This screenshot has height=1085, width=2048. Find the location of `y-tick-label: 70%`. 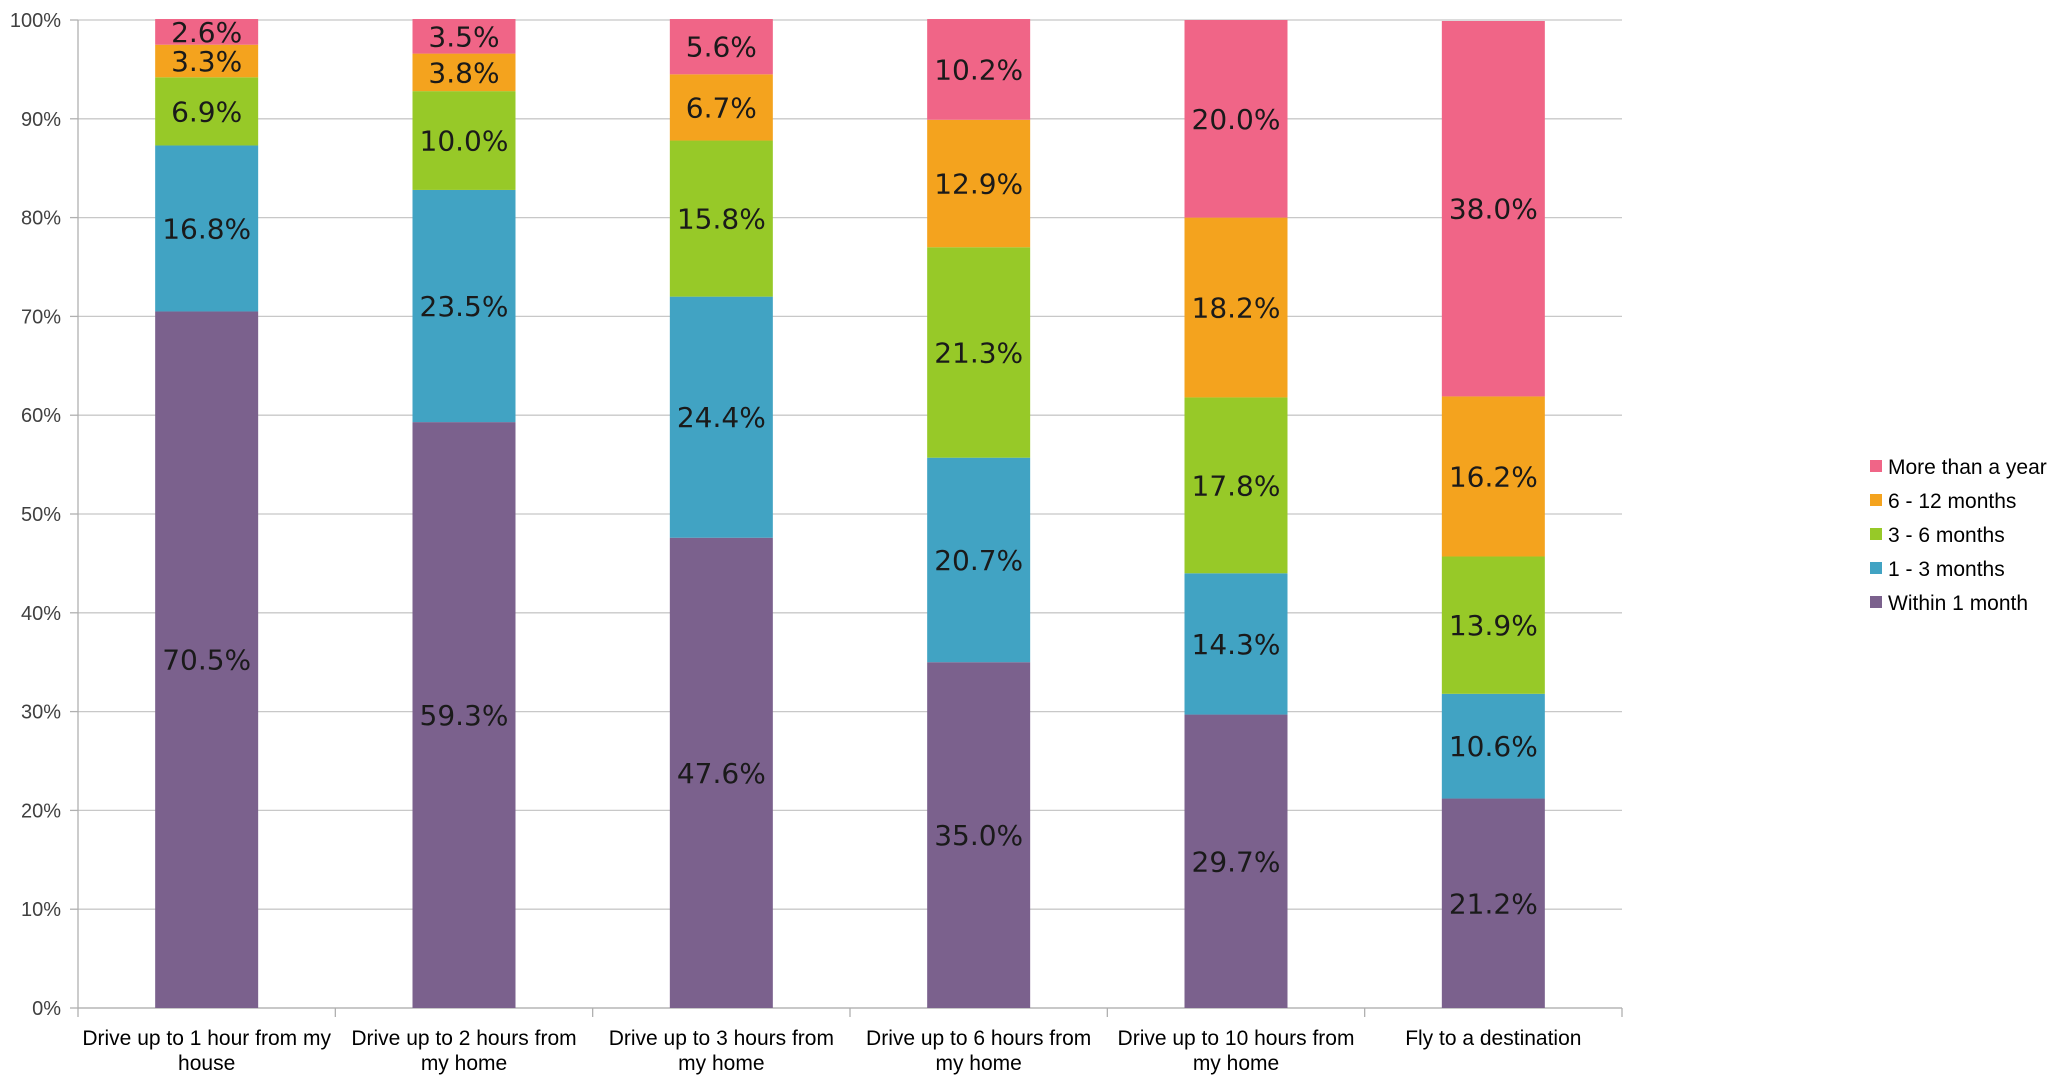

y-tick-label: 70% is located at coordinates (41, 317).